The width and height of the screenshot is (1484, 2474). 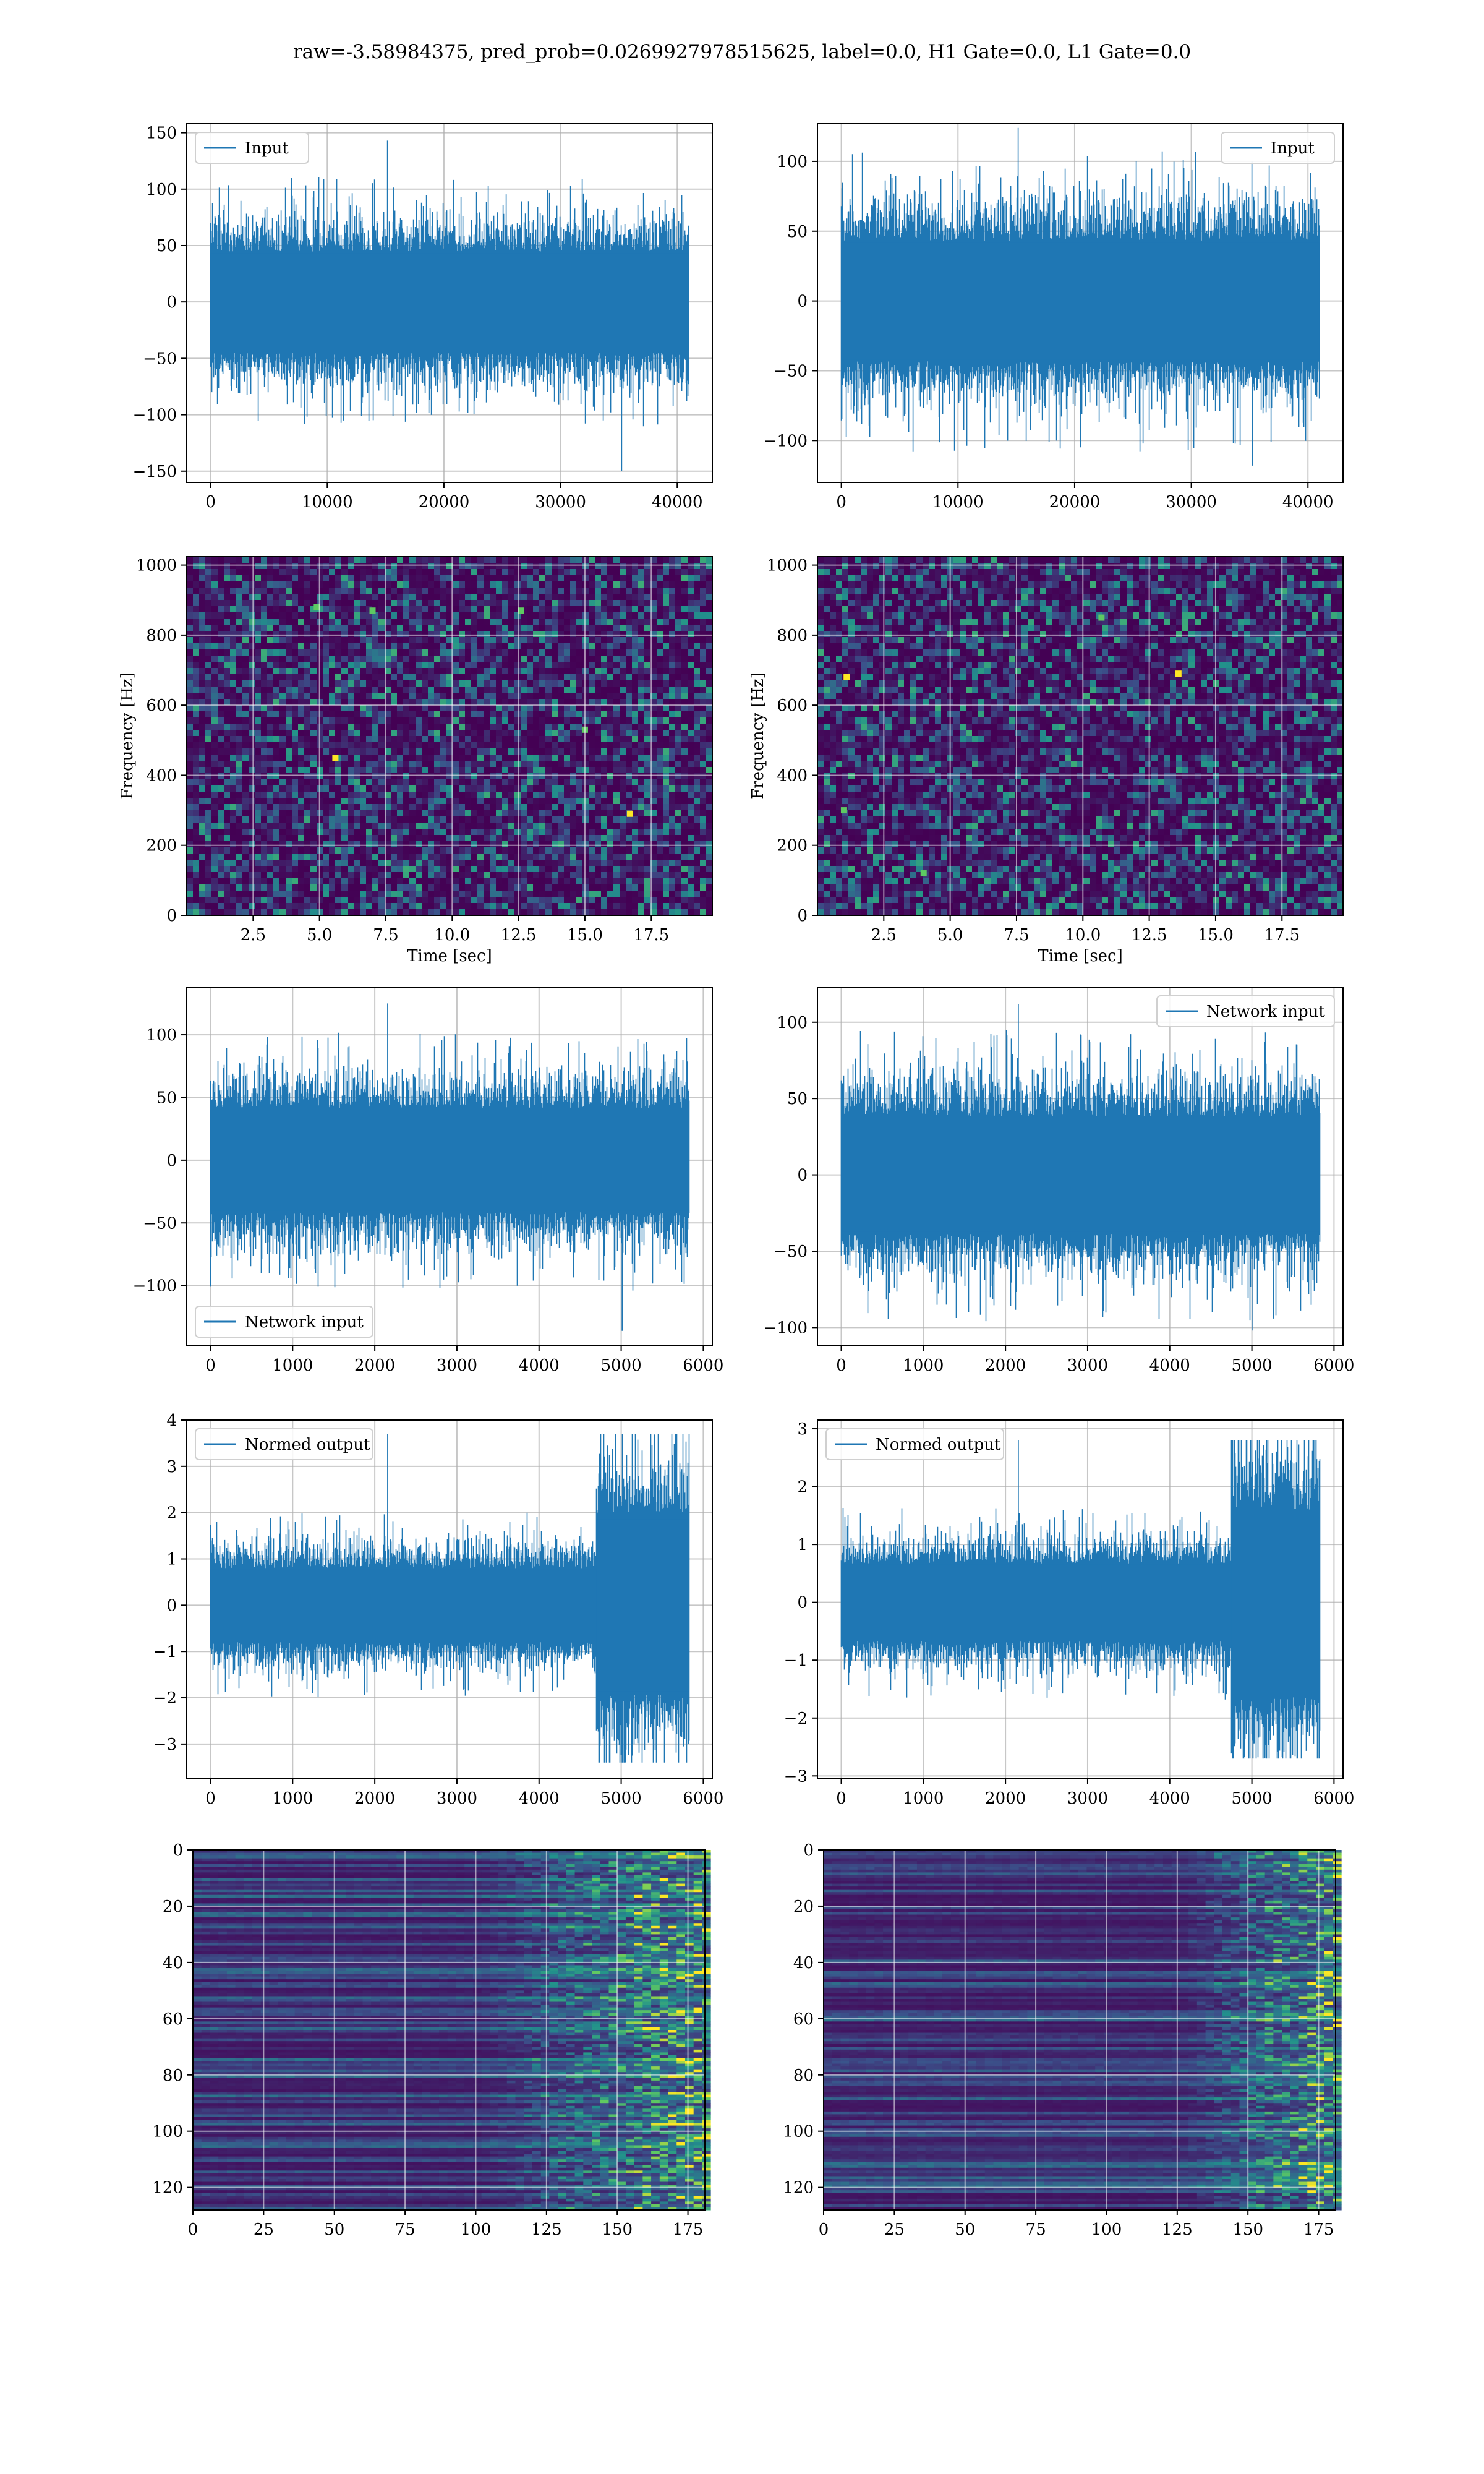 I want to click on input-h1-series-core, so click(x=450, y=302).